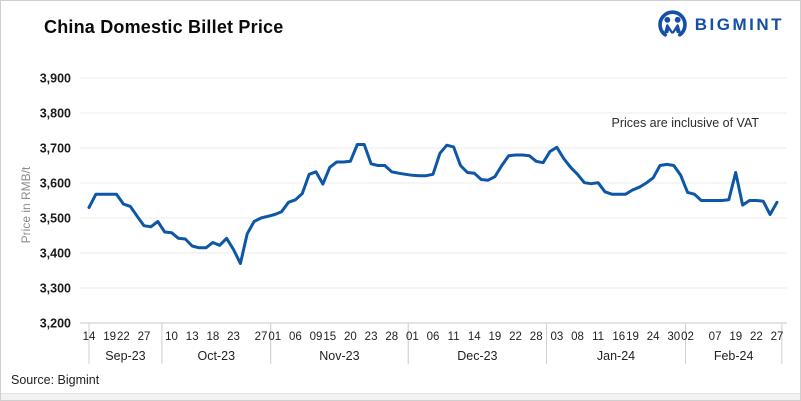 The image size is (801, 401). Describe the element at coordinates (339, 356) in the screenshot. I see `x-month-label: Nov-23` at that location.